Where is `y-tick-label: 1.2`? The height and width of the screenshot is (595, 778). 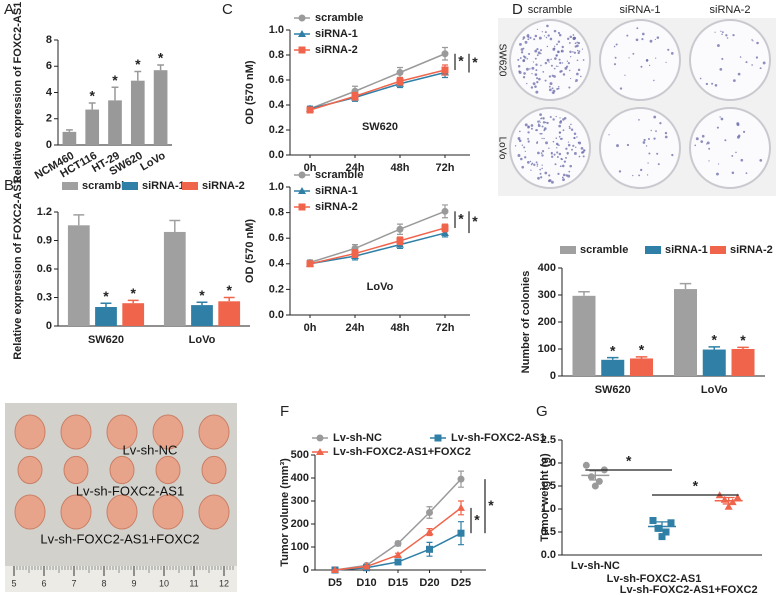
y-tick-label: 1.2 is located at coordinates (44, 212).